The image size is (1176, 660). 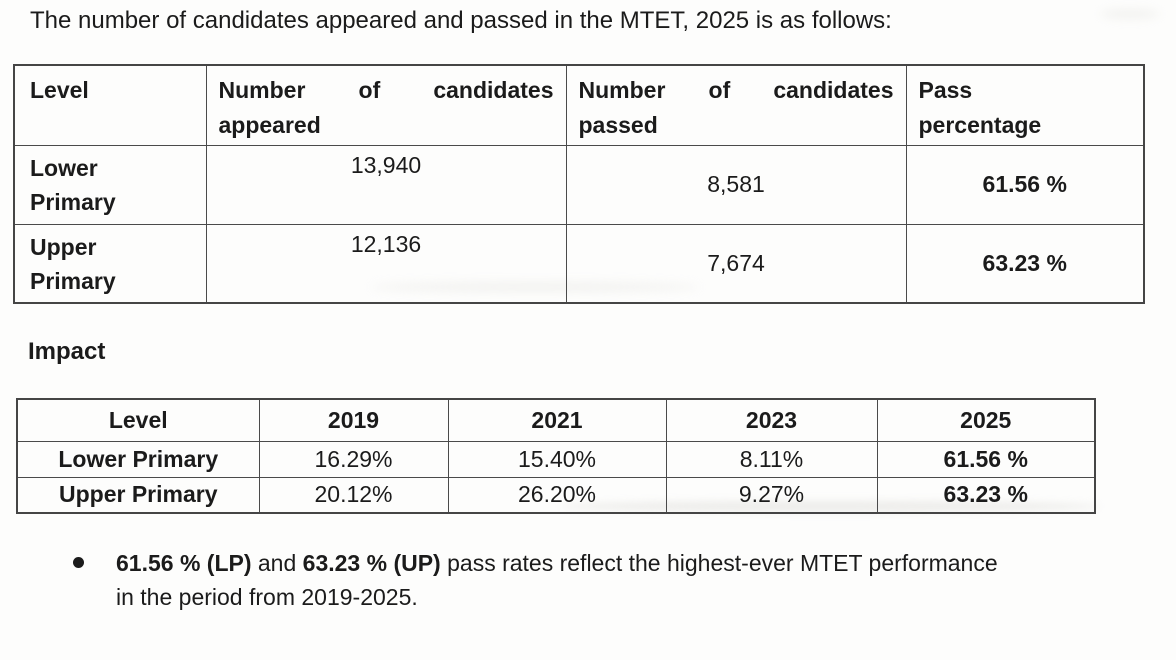 I want to click on results-col-appeared: Number of candidates appeared, so click(x=386, y=105).